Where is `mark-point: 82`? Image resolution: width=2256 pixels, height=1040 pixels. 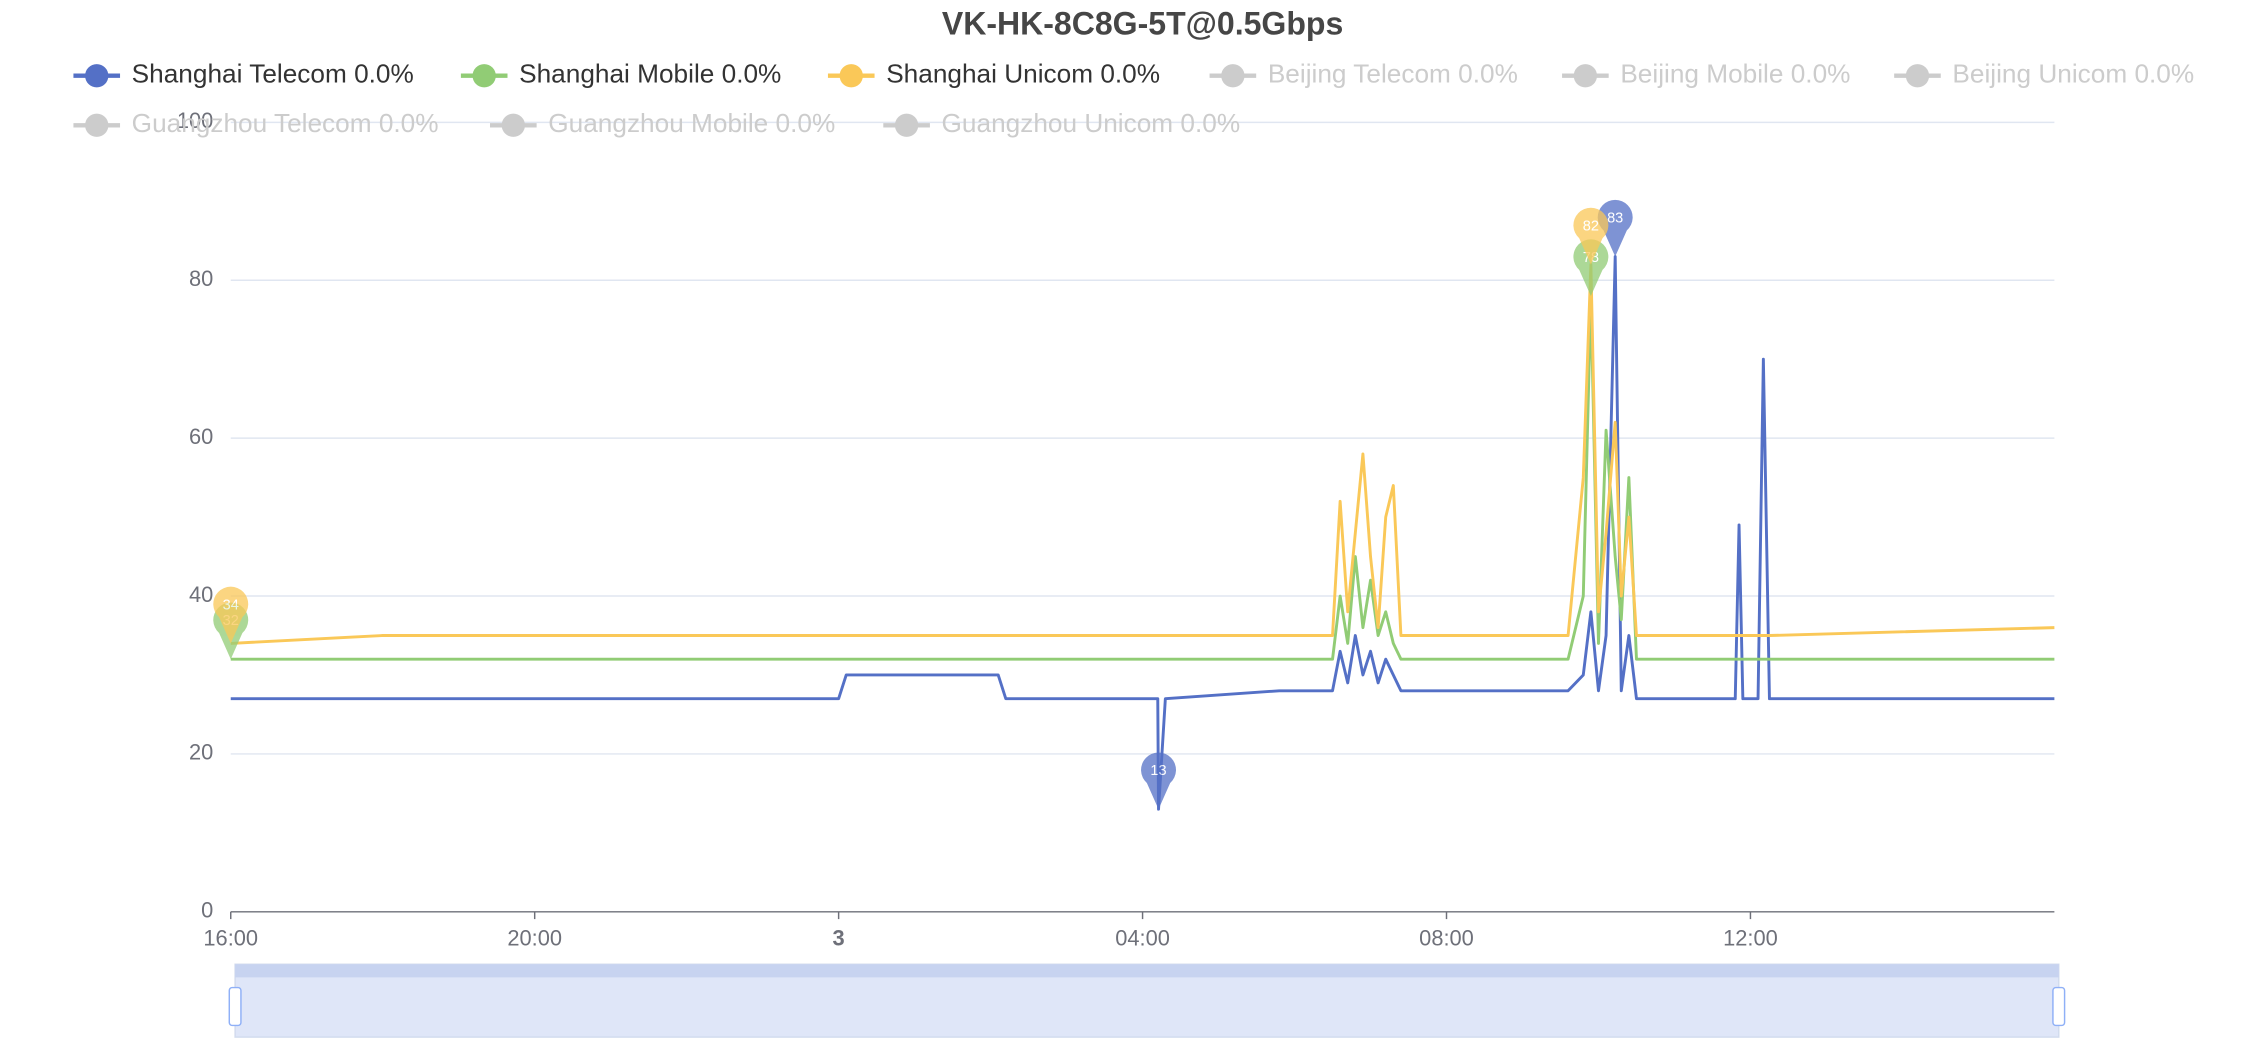
mark-point: 82 is located at coordinates (1591, 236).